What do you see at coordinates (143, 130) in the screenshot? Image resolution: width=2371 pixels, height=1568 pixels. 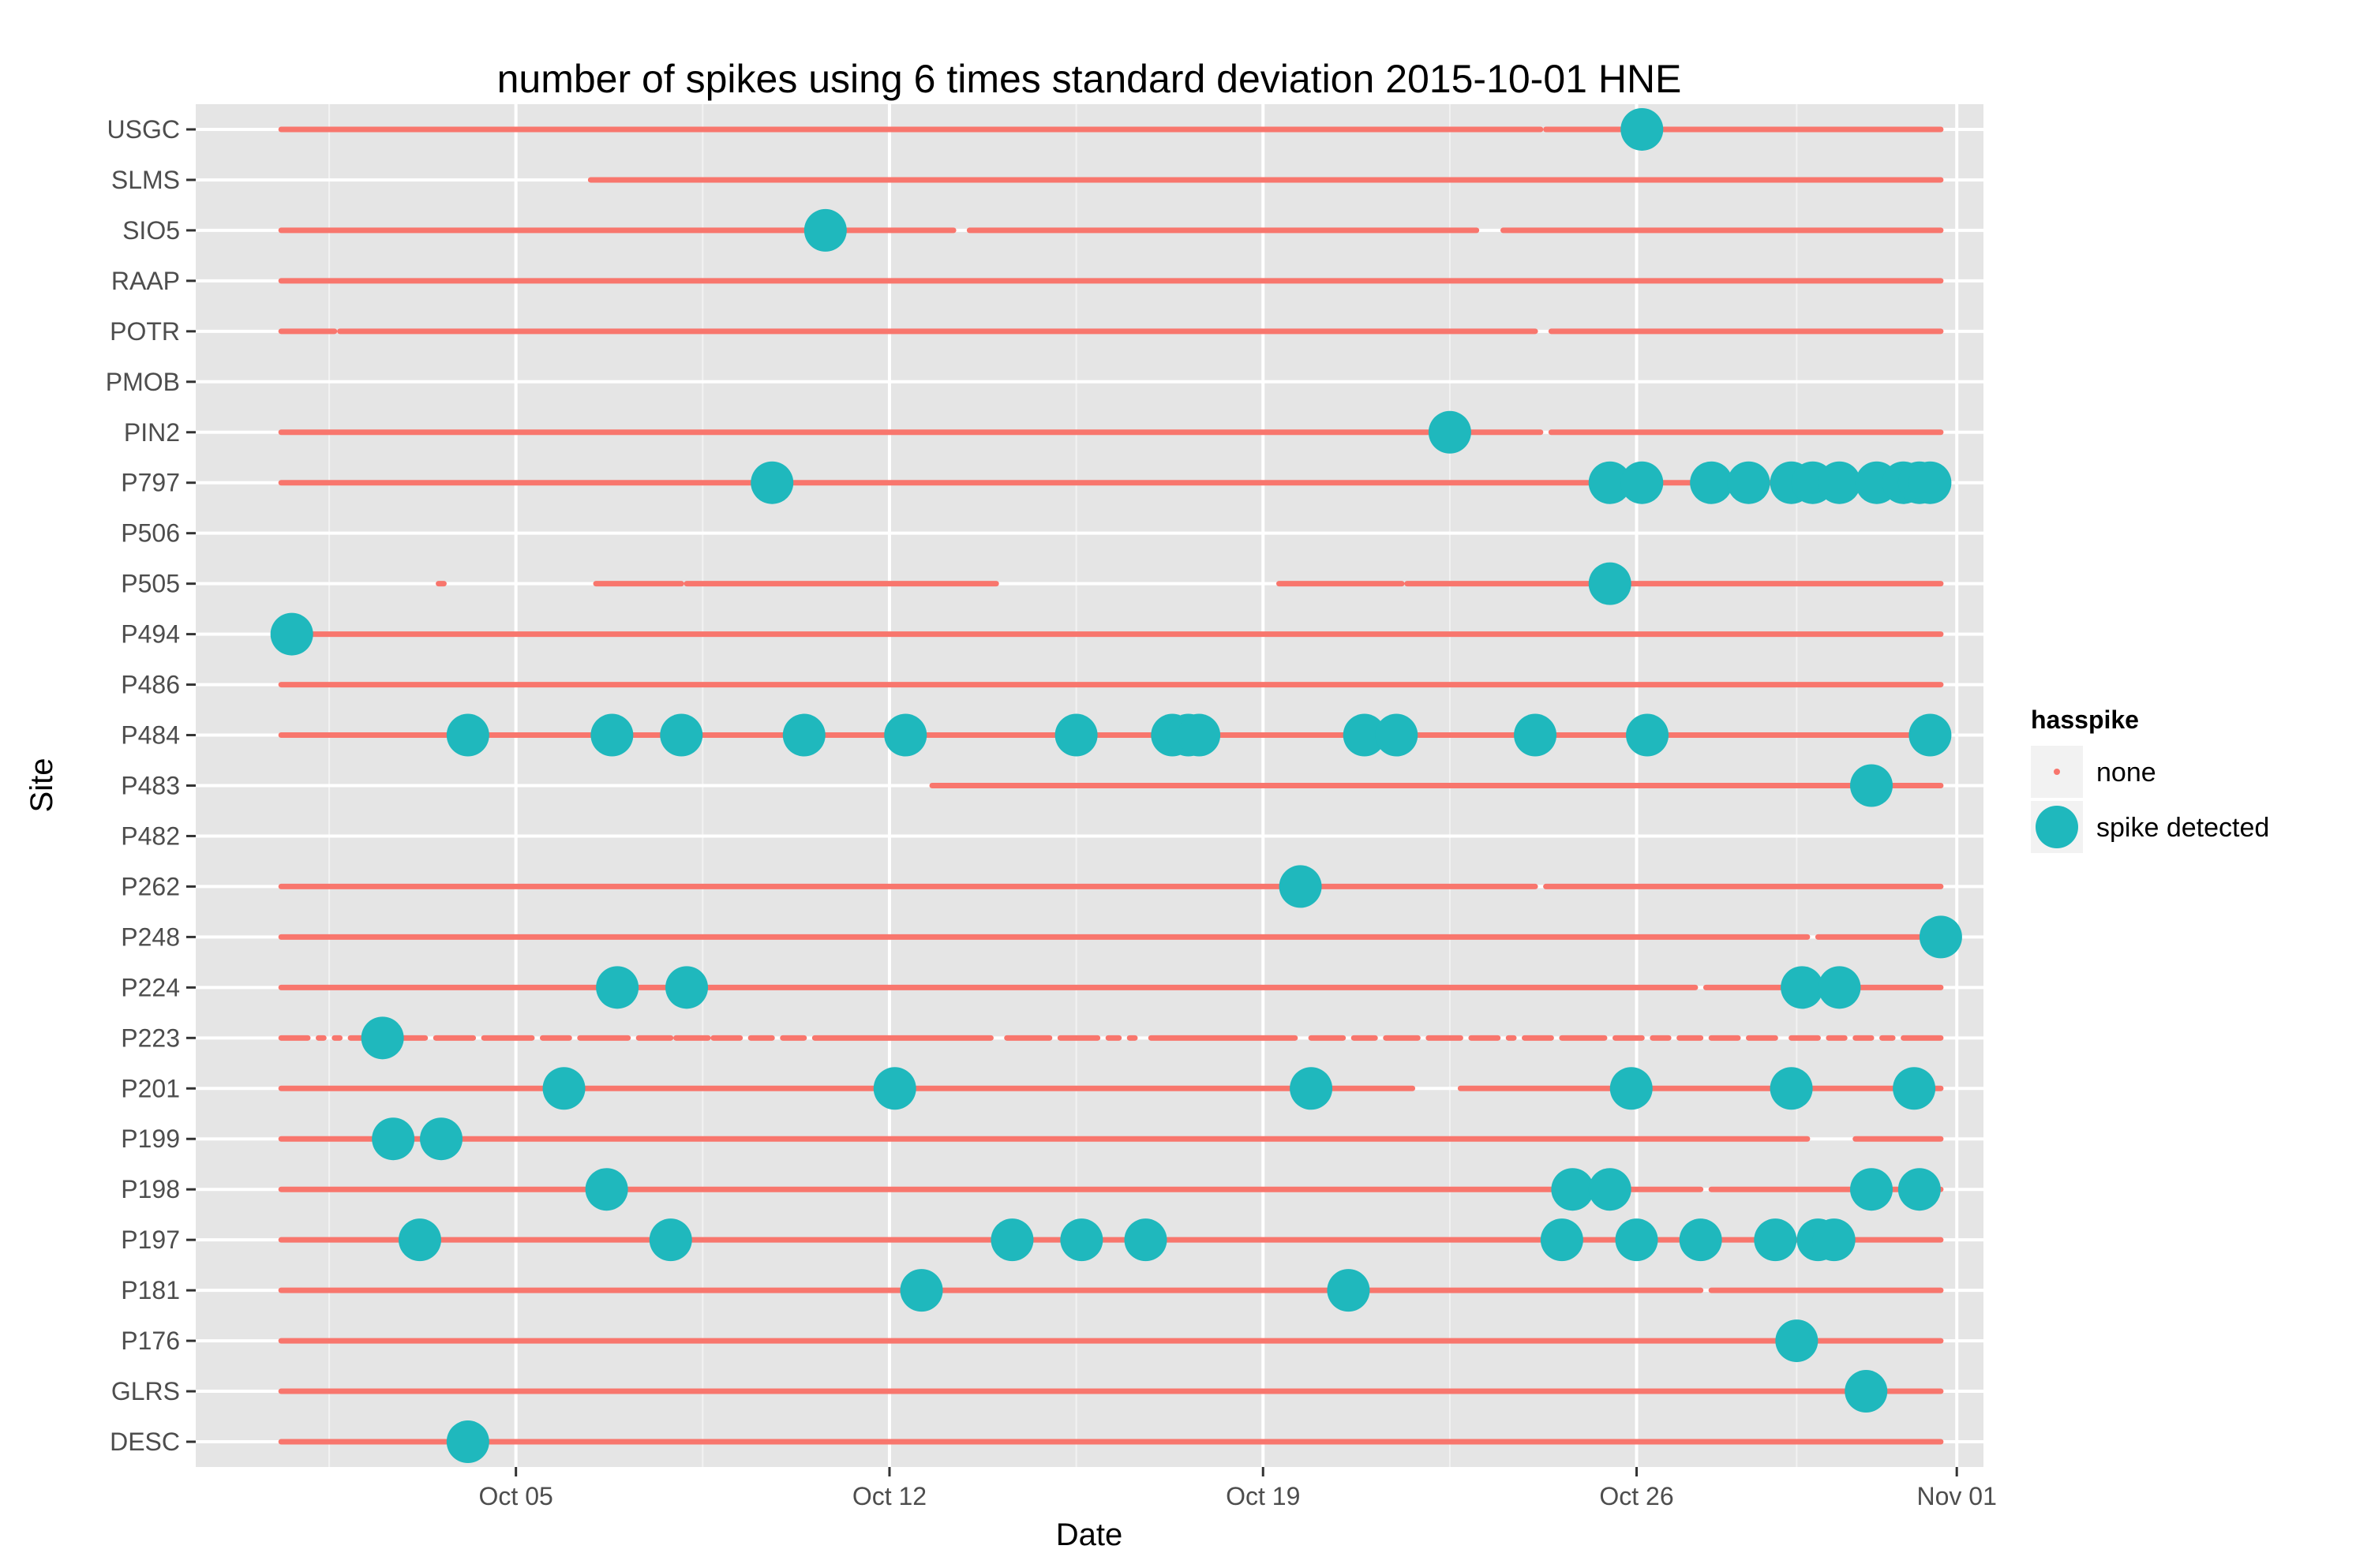 I see `y-tick-label-usgc: USGC` at bounding box center [143, 130].